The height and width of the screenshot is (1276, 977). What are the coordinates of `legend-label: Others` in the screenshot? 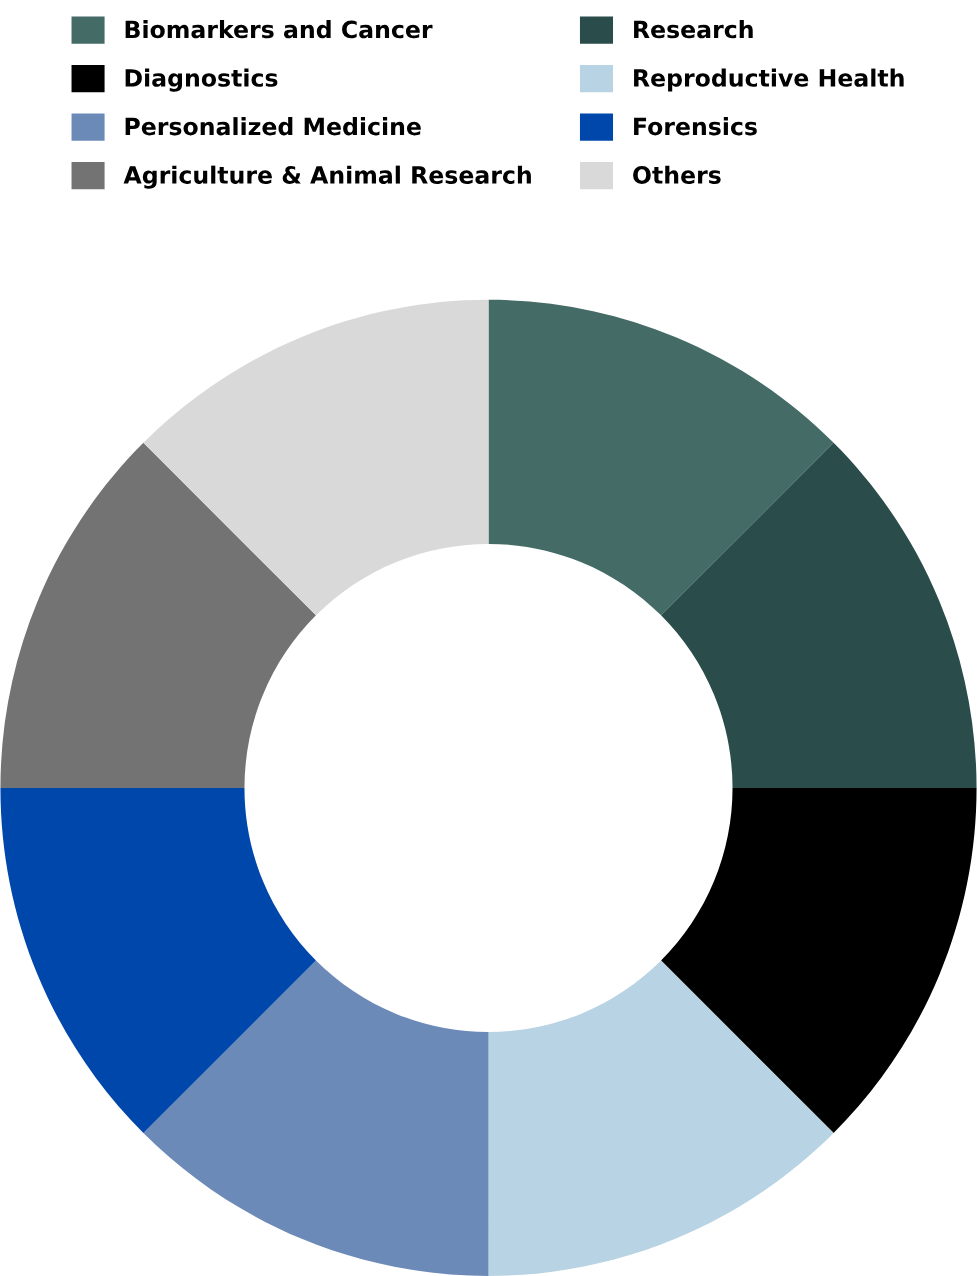 It's located at (677, 174).